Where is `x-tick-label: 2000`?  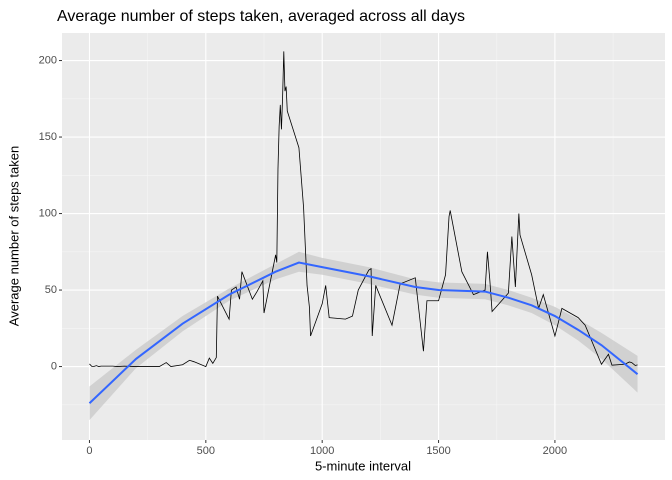
x-tick-label: 2000 is located at coordinates (555, 451).